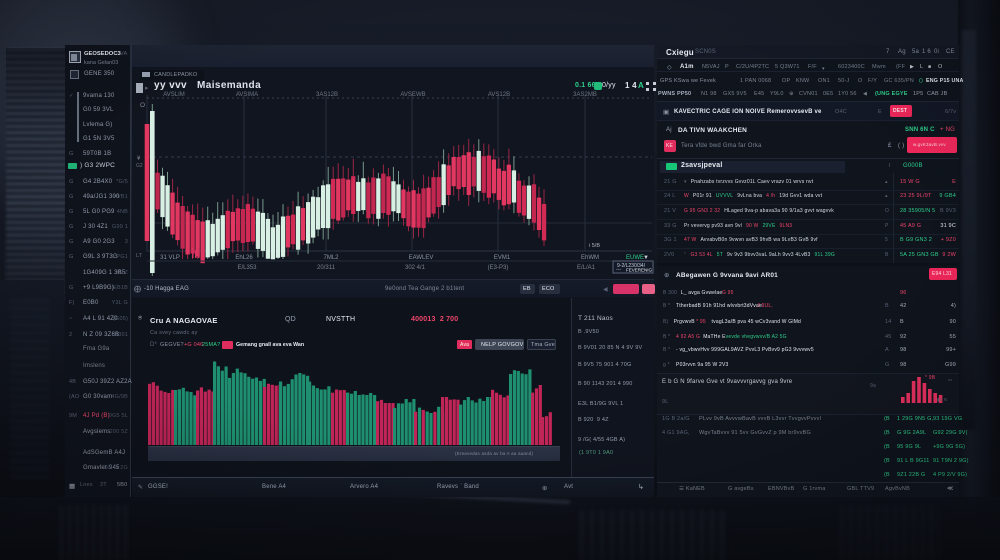 This screenshot has height=560, width=1000. What do you see at coordinates (170, 258) in the screenshot?
I see `svg-text: 31 VLP` at bounding box center [170, 258].